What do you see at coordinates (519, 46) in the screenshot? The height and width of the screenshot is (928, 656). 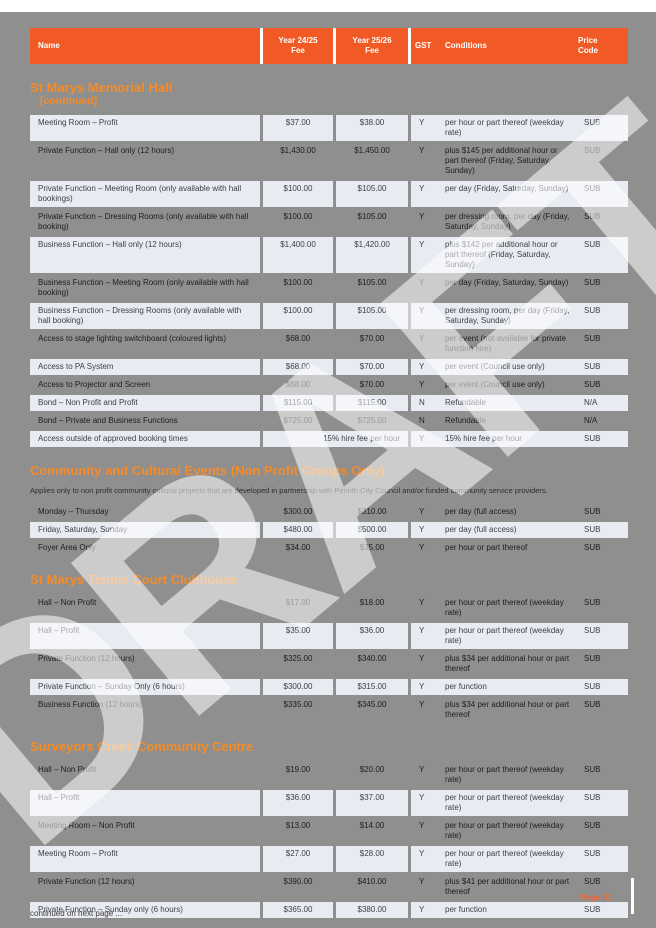 I see `header-right-block: GST Conditions Price Code` at bounding box center [519, 46].